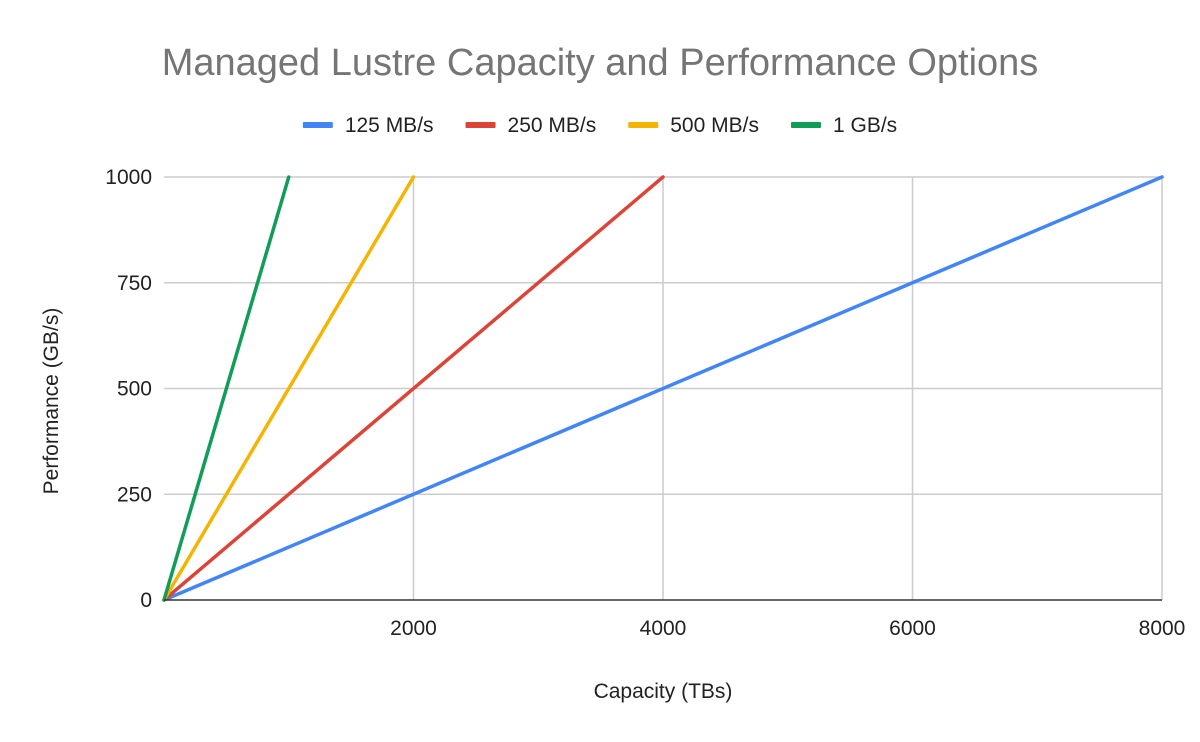 This screenshot has width=1200, height=742. I want to click on legend-label: 250 MB/s, so click(552, 125).